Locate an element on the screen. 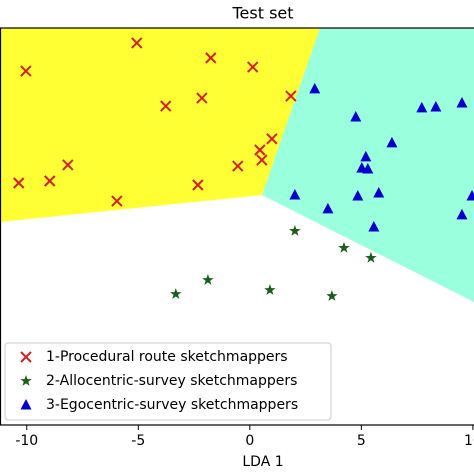 Image resolution: width=474 pixels, height=474 pixels. x-tick-label: -5 is located at coordinates (138, 441).